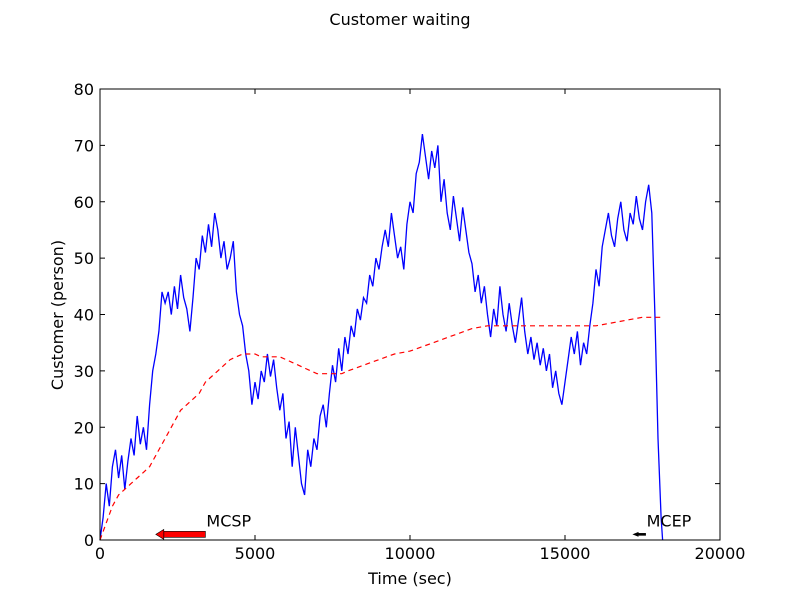 The width and height of the screenshot is (800, 600). I want to click on y-tick-label: 30, so click(84, 371).